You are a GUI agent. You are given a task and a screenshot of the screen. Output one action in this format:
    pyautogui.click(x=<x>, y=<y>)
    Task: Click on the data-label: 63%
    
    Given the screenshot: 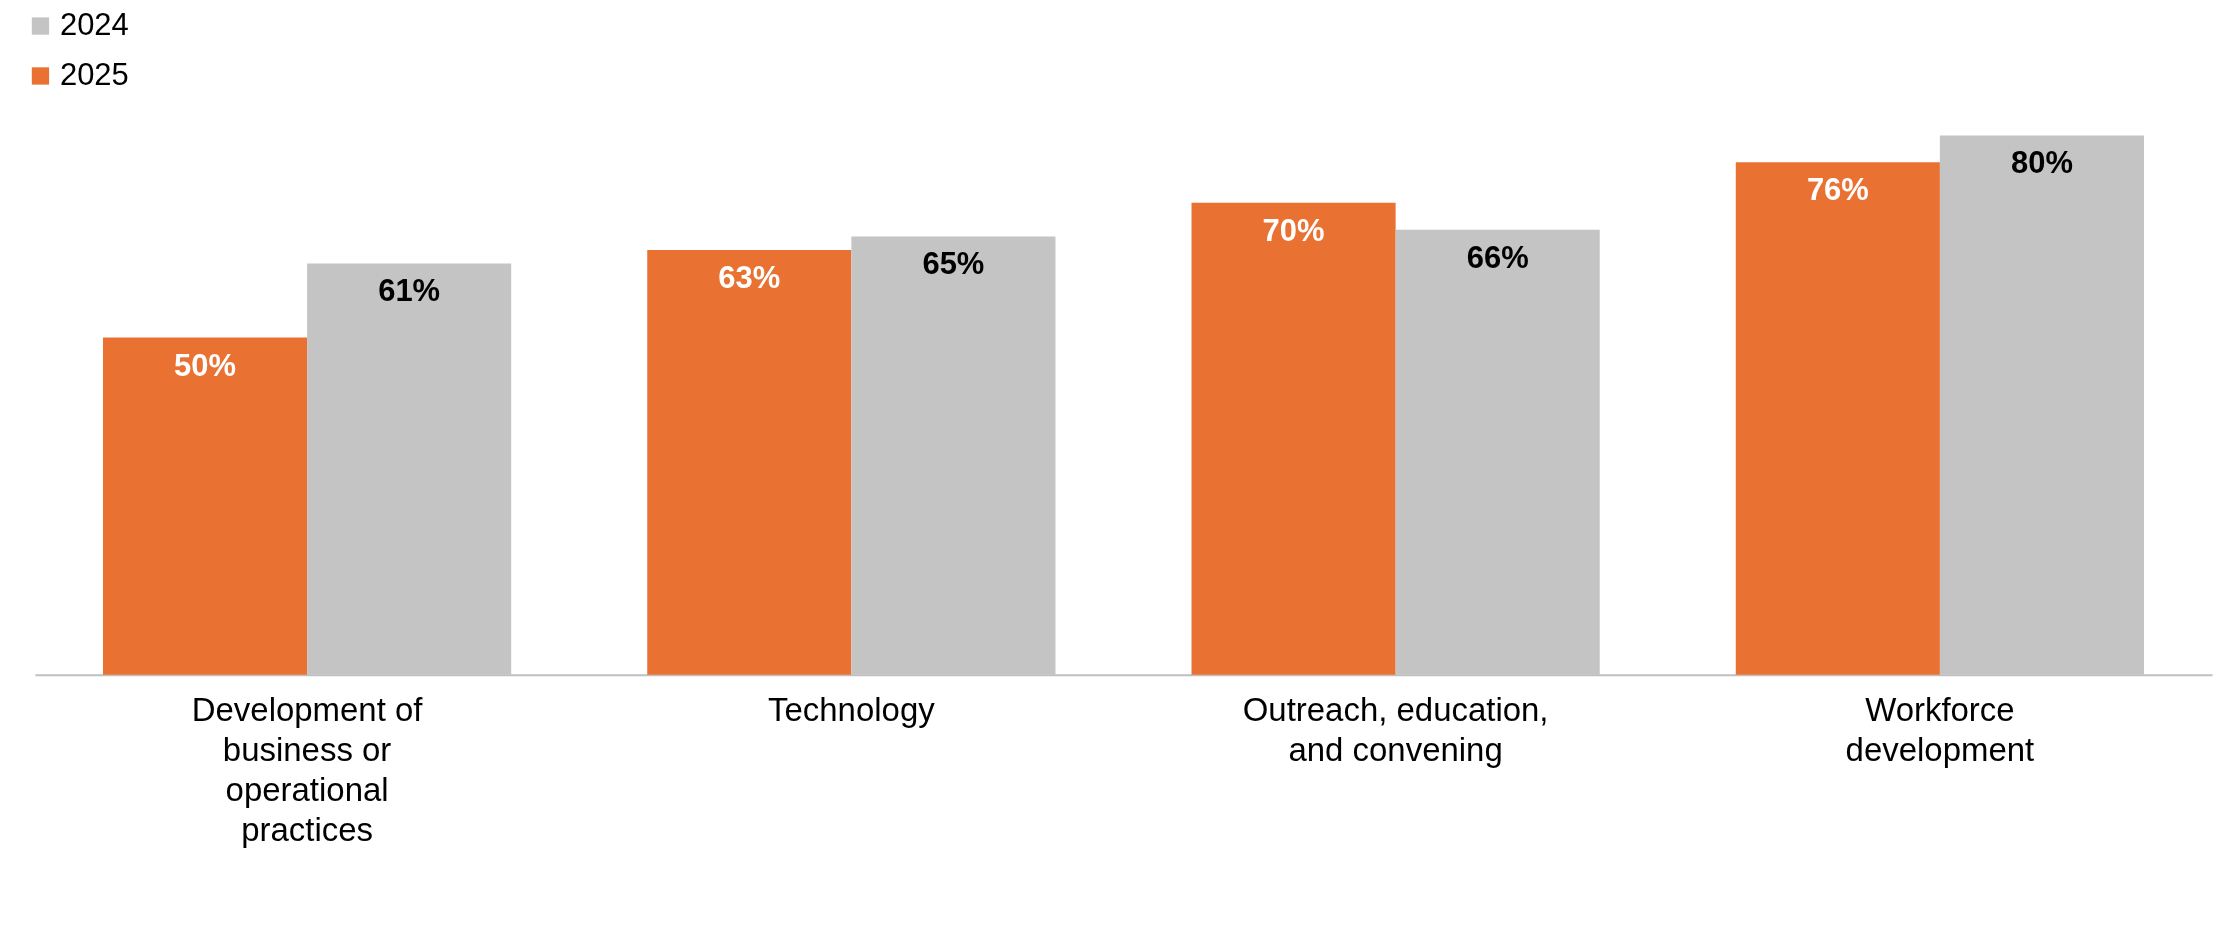 What is the action you would take?
    pyautogui.click(x=749, y=277)
    